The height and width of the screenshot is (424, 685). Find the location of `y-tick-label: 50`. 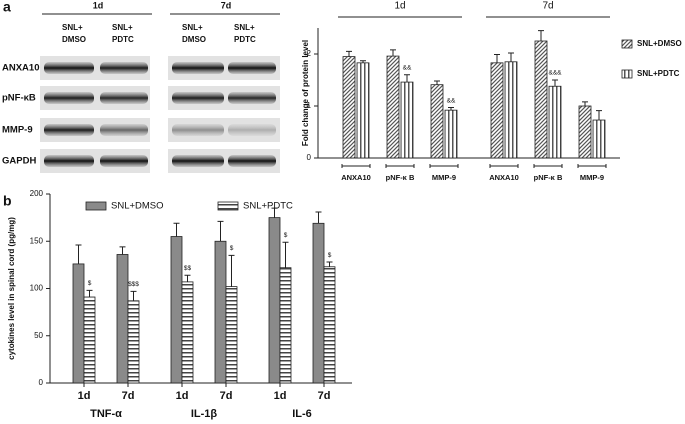

y-tick-label: 50 is located at coordinates (38, 335).